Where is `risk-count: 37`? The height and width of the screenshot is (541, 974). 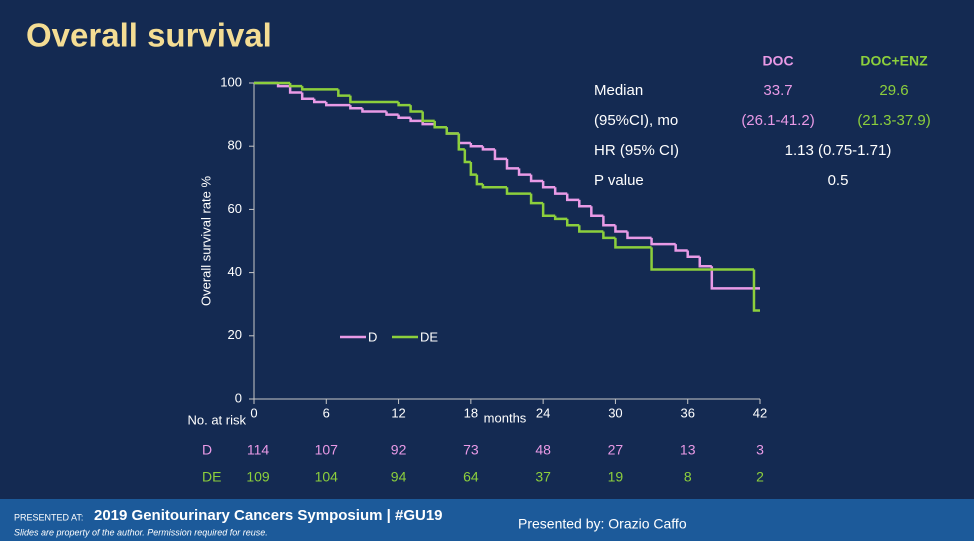 risk-count: 37 is located at coordinates (543, 477).